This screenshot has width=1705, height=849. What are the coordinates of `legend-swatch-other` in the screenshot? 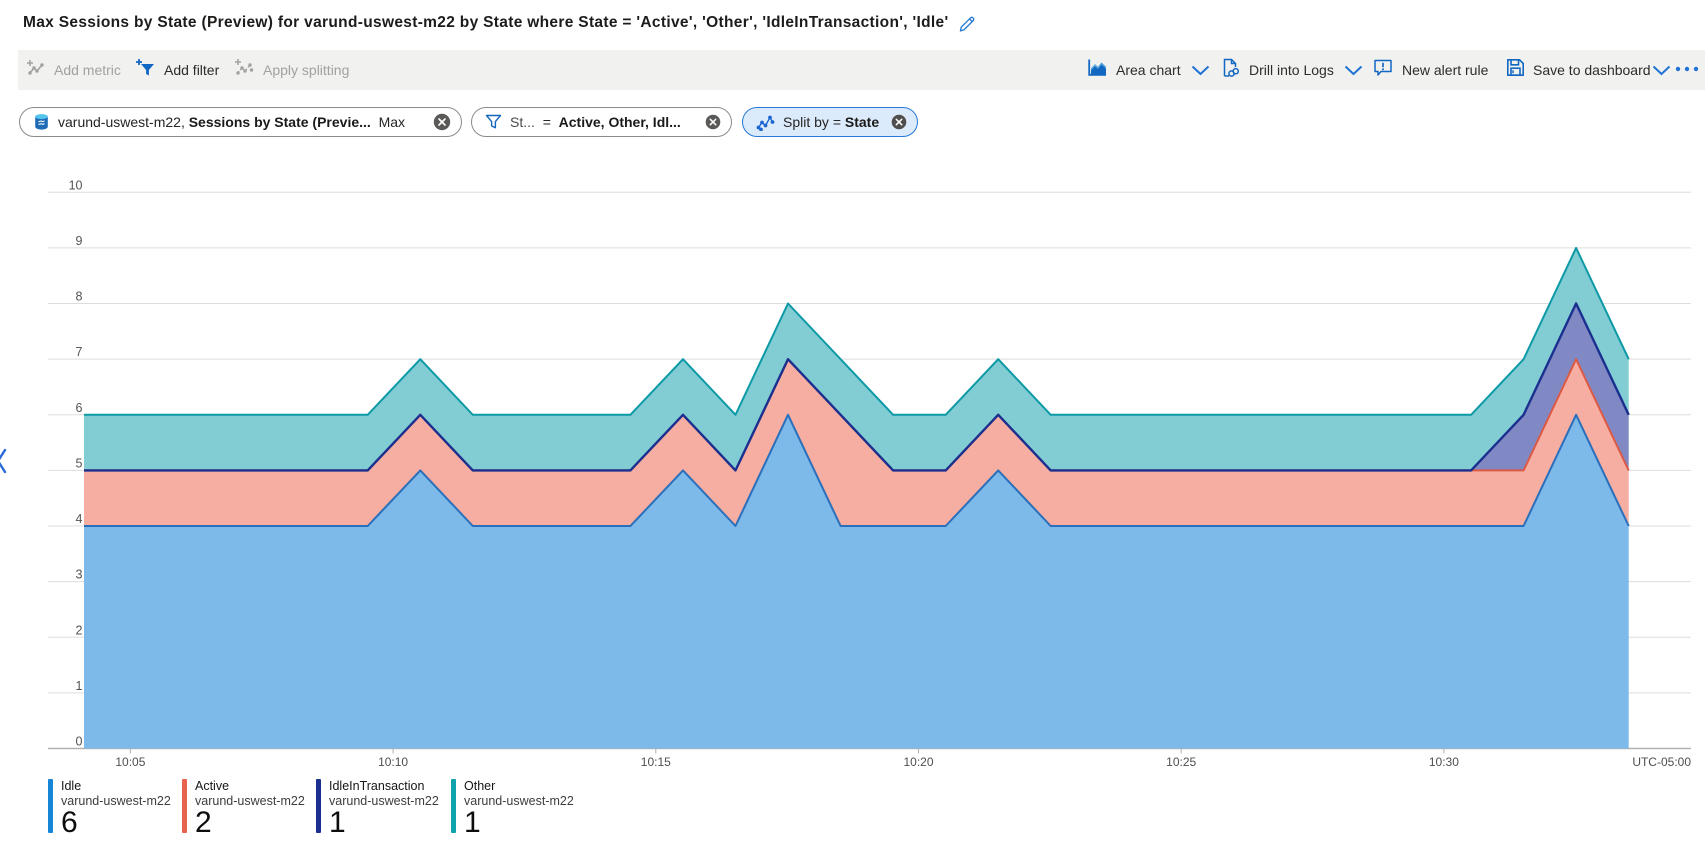 It's located at (453, 806).